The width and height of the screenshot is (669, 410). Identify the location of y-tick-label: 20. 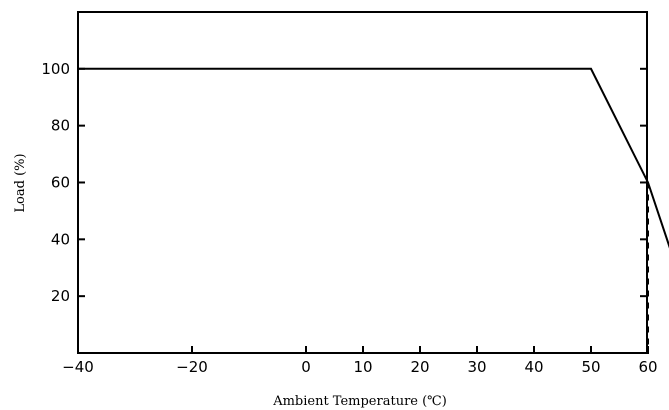
(60, 296).